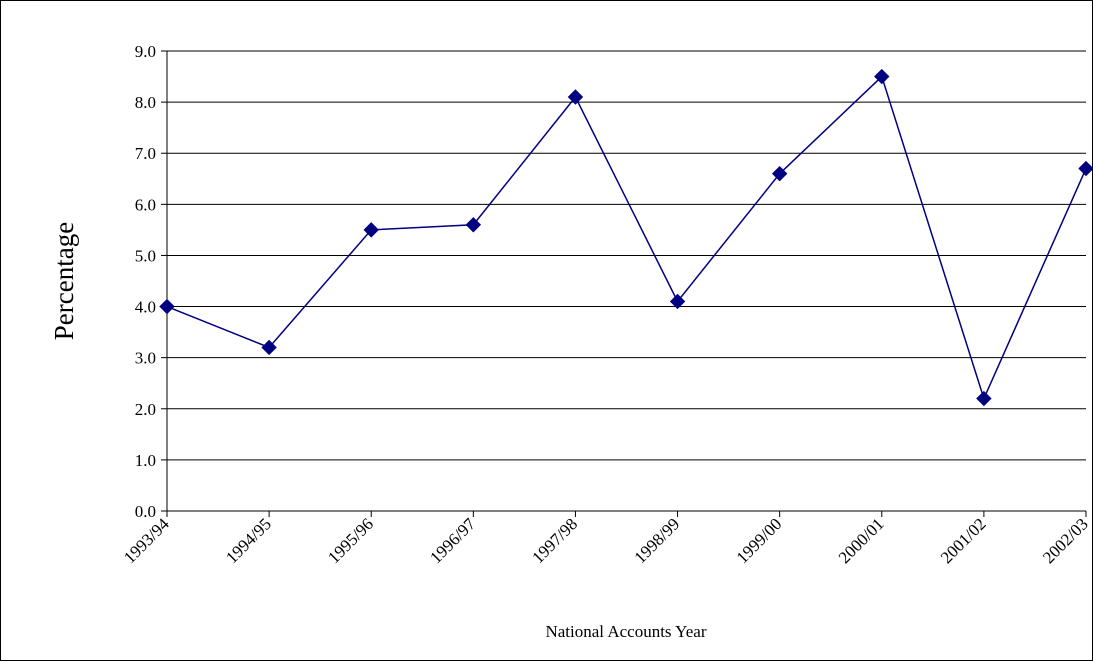 Image resolution: width=1093 pixels, height=662 pixels. I want to click on y-tick-label-9: 9.0, so click(145, 51).